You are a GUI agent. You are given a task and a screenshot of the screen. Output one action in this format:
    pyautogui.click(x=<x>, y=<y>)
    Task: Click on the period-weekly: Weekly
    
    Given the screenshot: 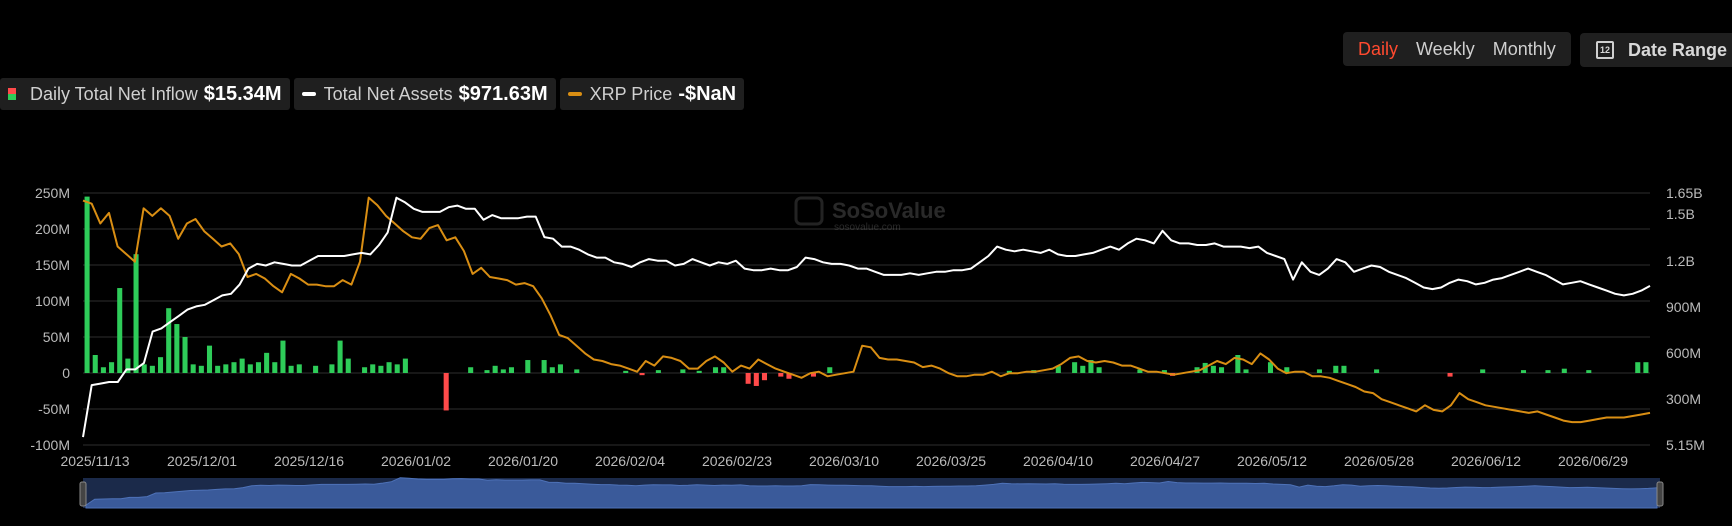 What is the action you would take?
    pyautogui.click(x=1445, y=48)
    